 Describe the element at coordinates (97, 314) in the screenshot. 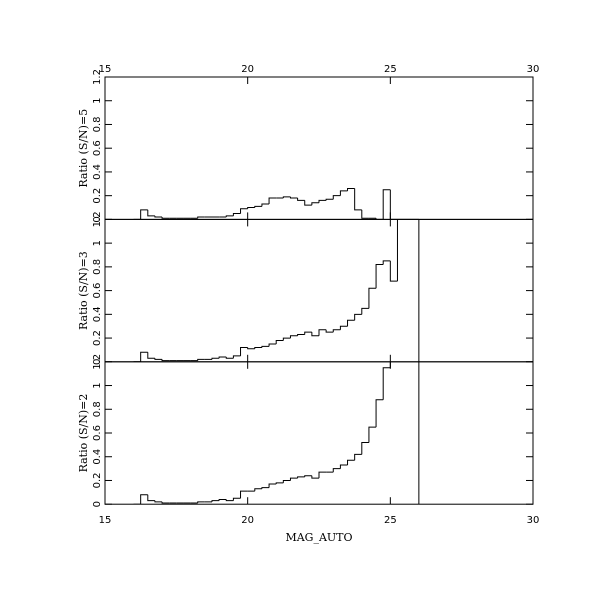

I see `y-tick-label: 0.4` at that location.